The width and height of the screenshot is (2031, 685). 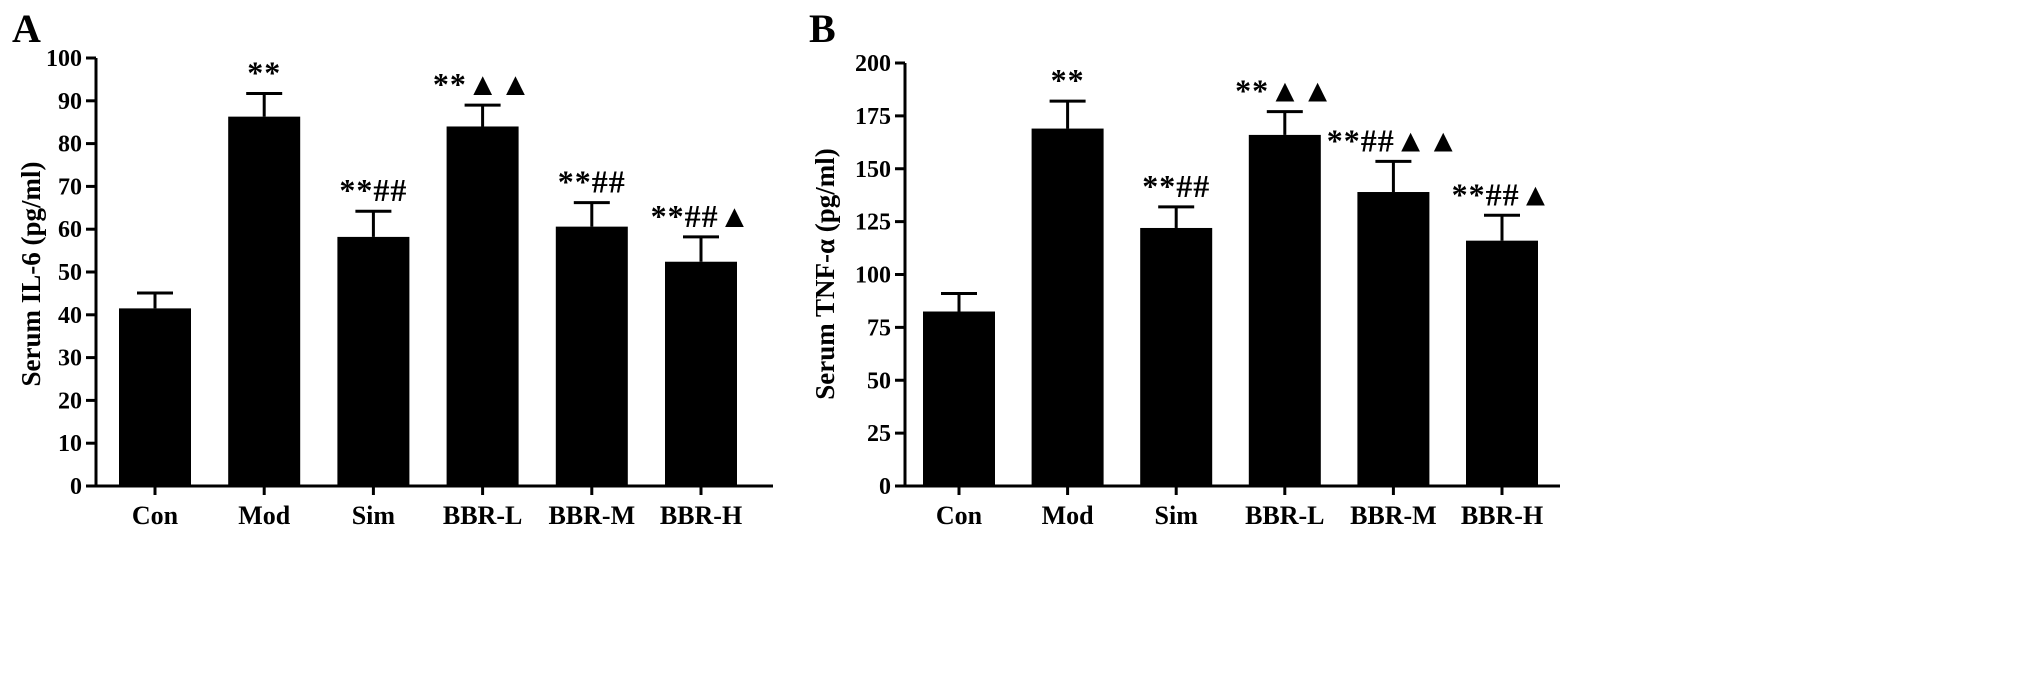 I want to click on panel-b-y-tick-label: 175, so click(x=873, y=117).